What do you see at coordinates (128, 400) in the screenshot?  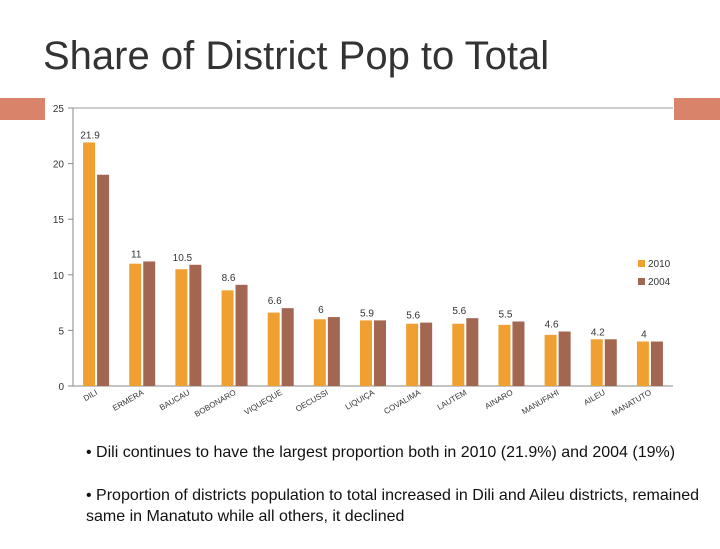 I see `x-tick-label-ermera: ERMERA` at bounding box center [128, 400].